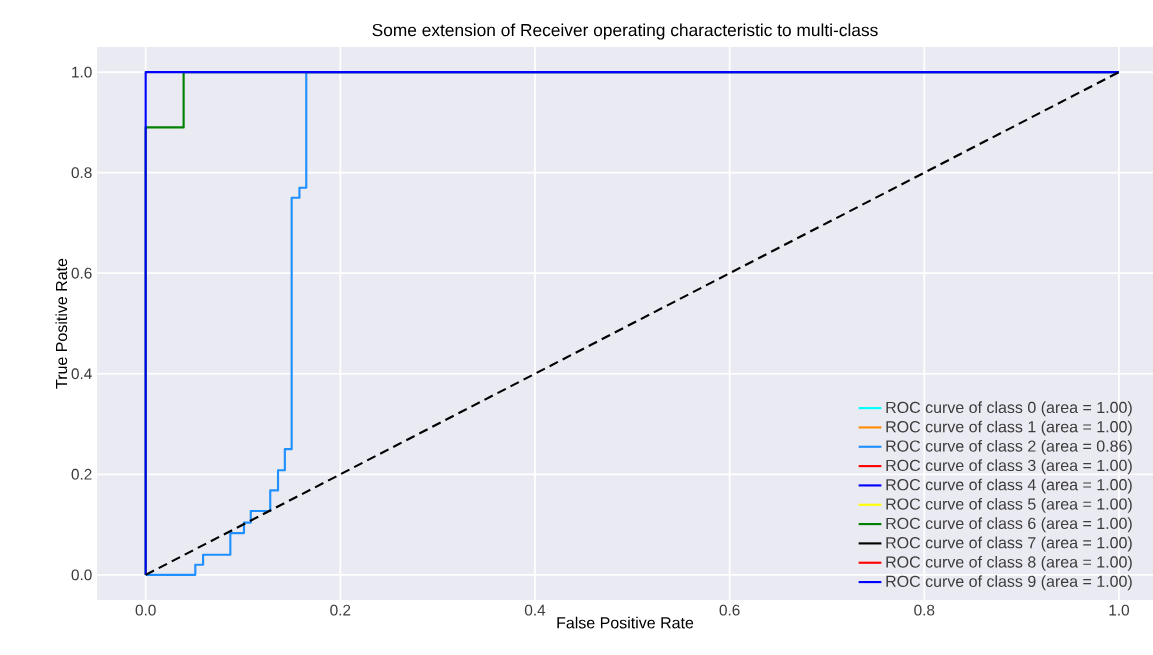 This screenshot has height=655, width=1153. Describe the element at coordinates (729, 610) in the screenshot. I see `x-tick-label: 0.6` at that location.